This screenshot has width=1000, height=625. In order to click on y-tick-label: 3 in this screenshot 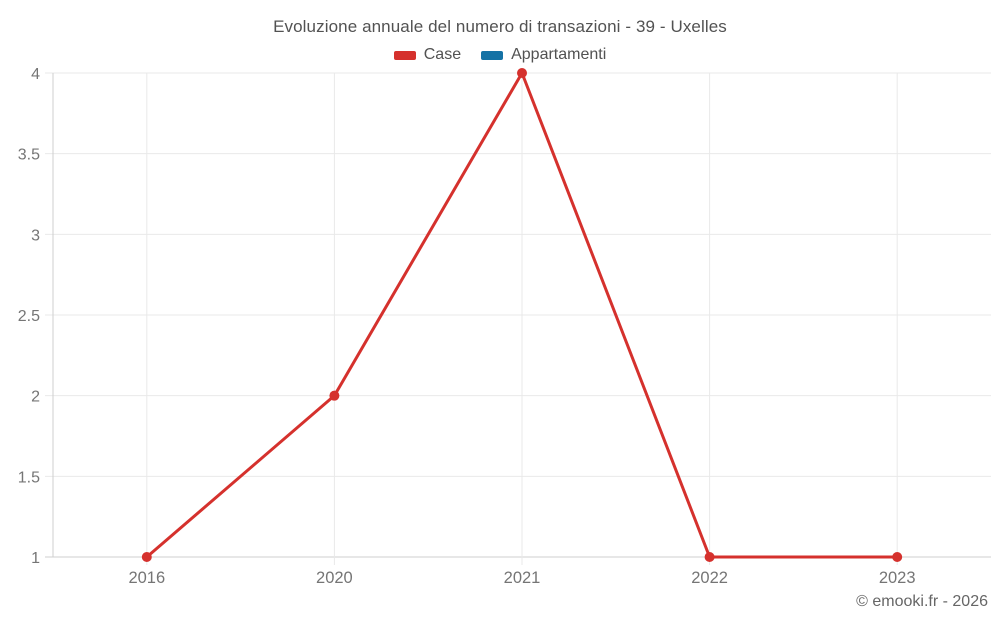, I will do `click(35, 235)`.